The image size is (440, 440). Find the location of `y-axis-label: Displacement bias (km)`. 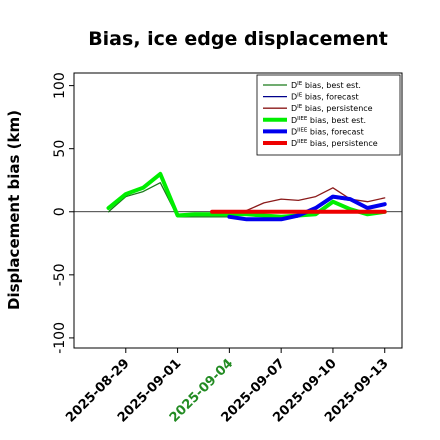

y-axis-label: Displacement bias (km) is located at coordinates (14, 210).